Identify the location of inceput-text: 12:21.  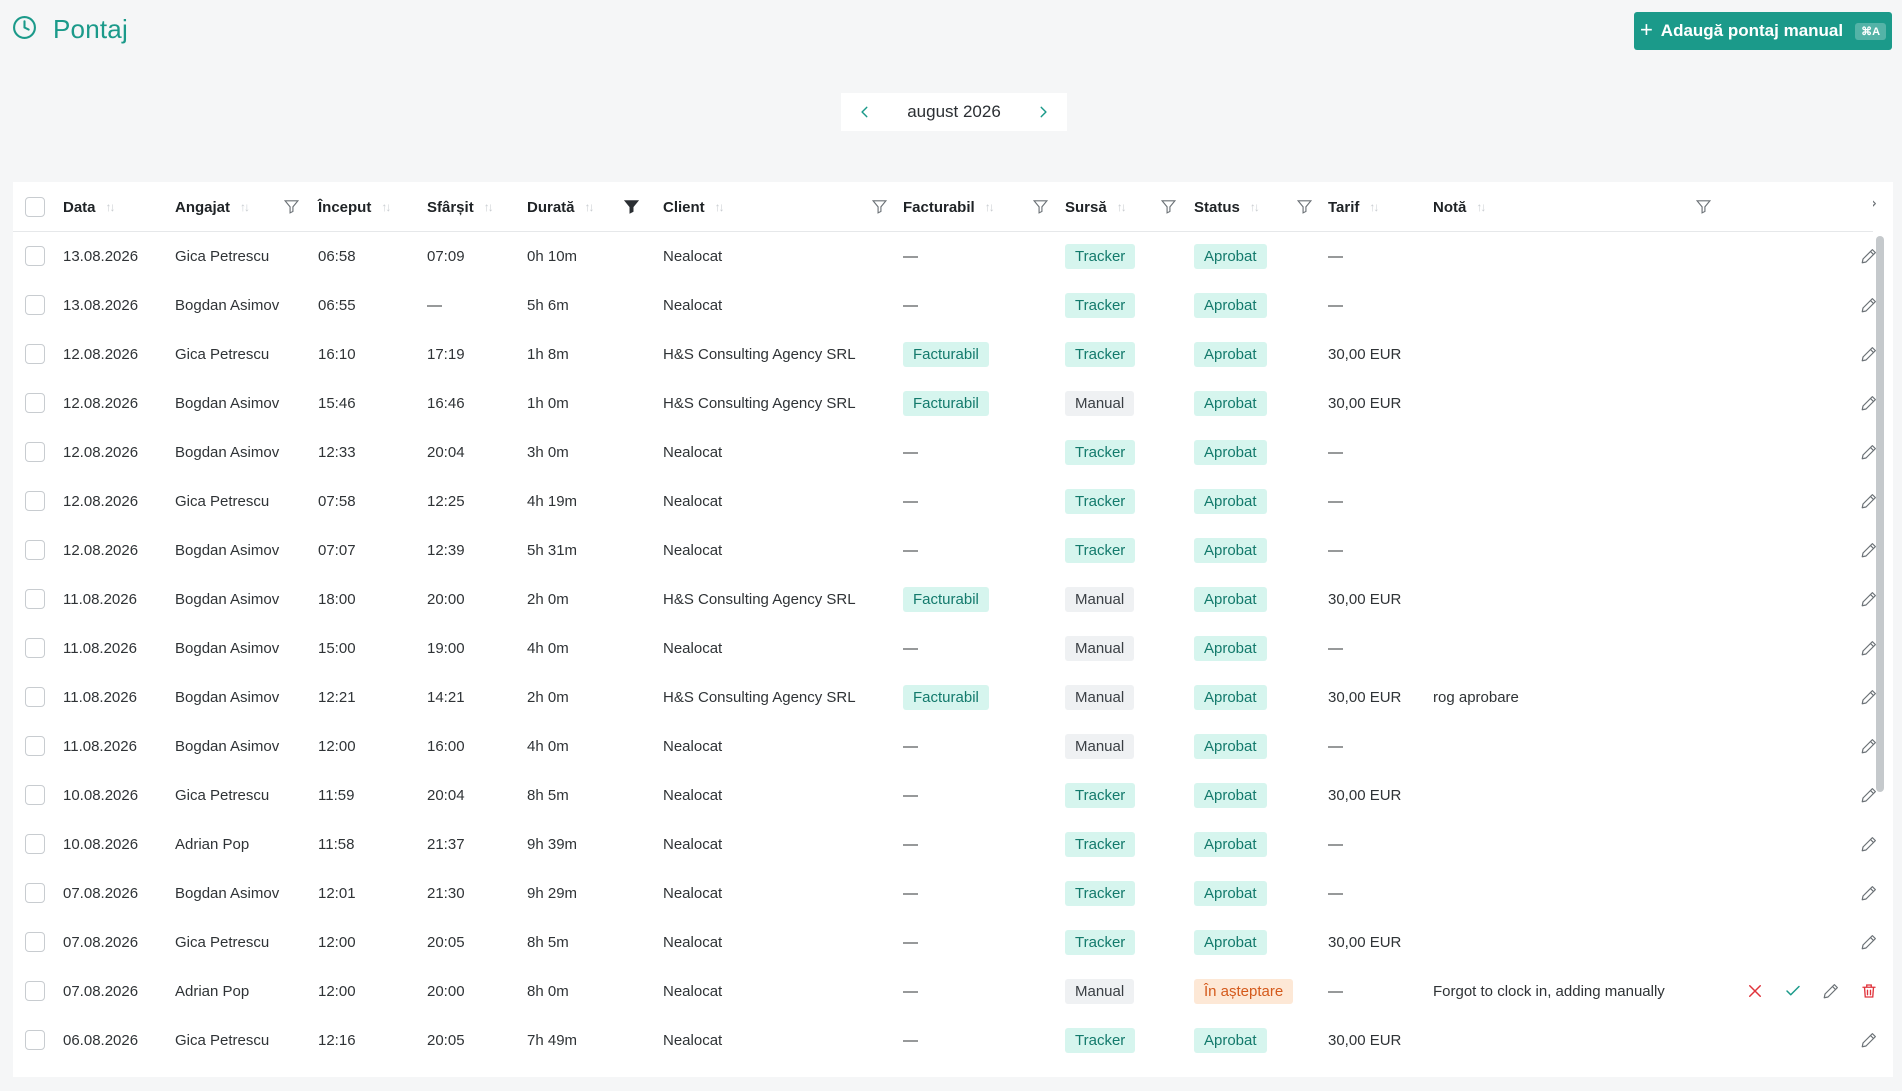
(337, 697).